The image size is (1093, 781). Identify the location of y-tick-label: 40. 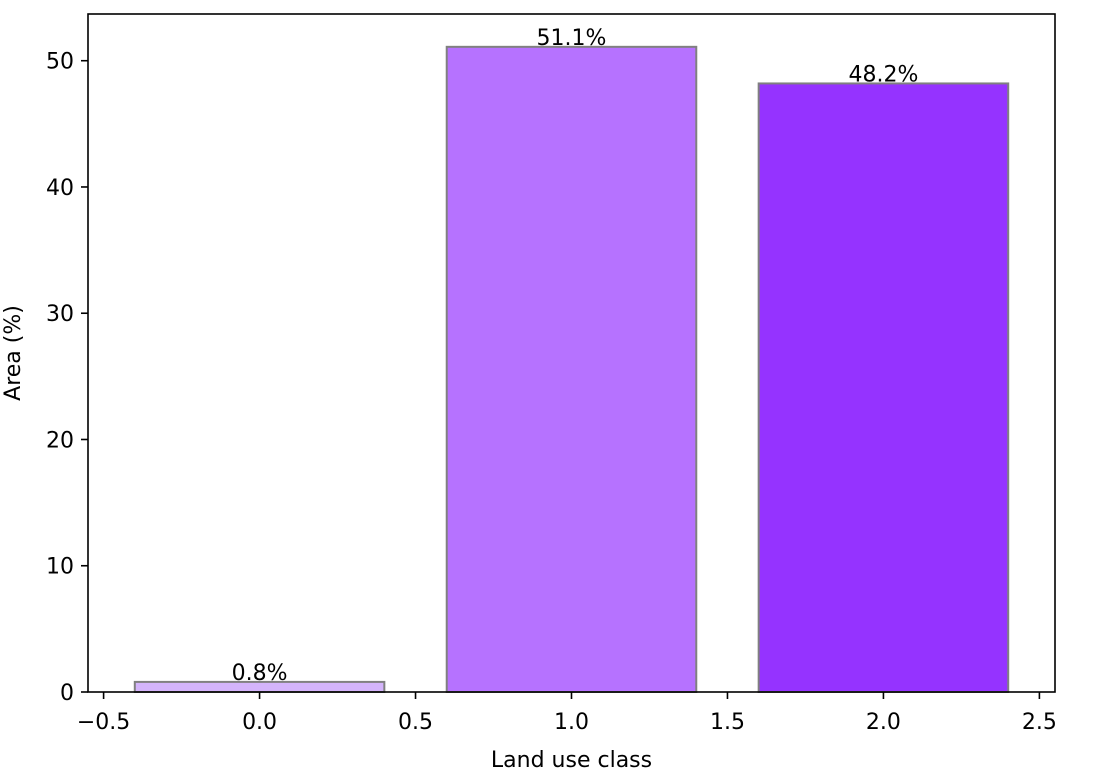
(60, 188).